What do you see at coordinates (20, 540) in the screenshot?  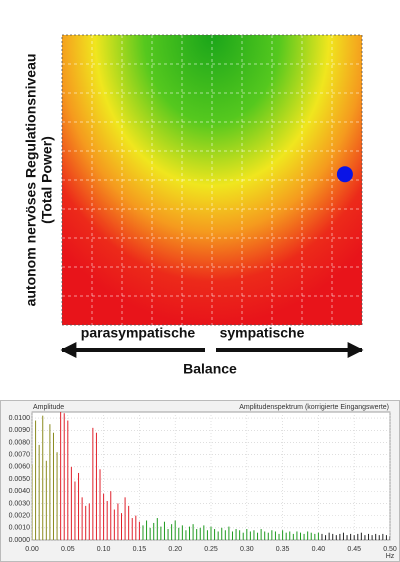 I see `y-tick-label: 0.0000` at bounding box center [20, 540].